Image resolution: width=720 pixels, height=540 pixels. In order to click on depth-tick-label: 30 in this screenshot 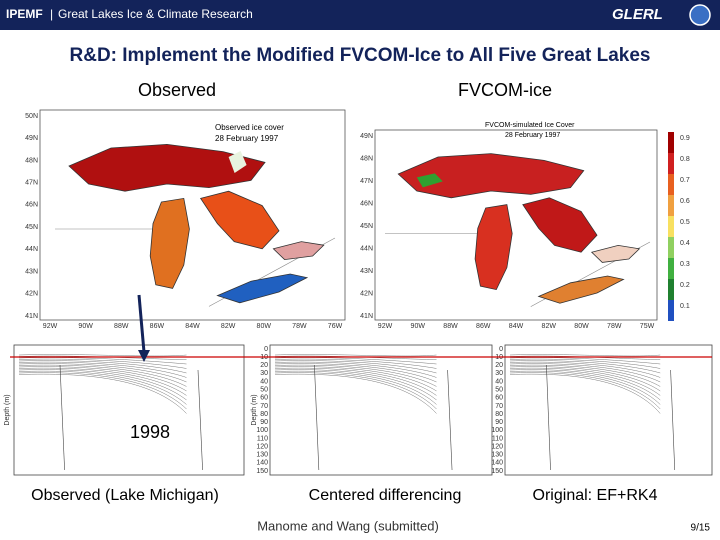, I will do `click(499, 373)`.